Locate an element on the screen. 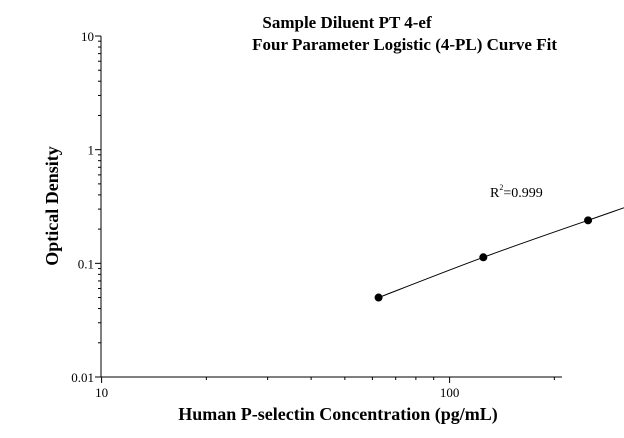 The image size is (624, 438). y-tick-label: 0.1 is located at coordinates (86, 263).